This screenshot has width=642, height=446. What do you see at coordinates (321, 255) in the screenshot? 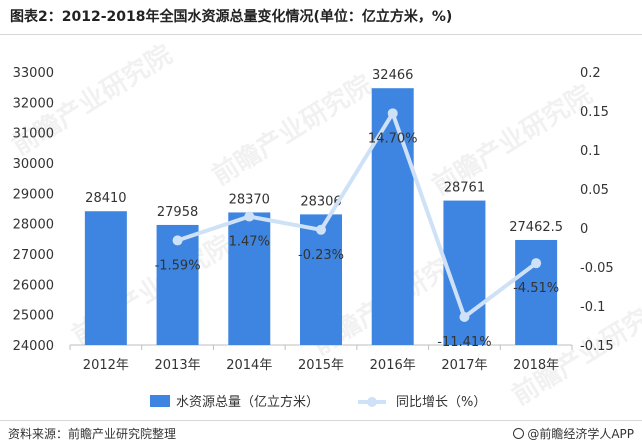
I see `growth-value-label: -0.23%` at bounding box center [321, 255].